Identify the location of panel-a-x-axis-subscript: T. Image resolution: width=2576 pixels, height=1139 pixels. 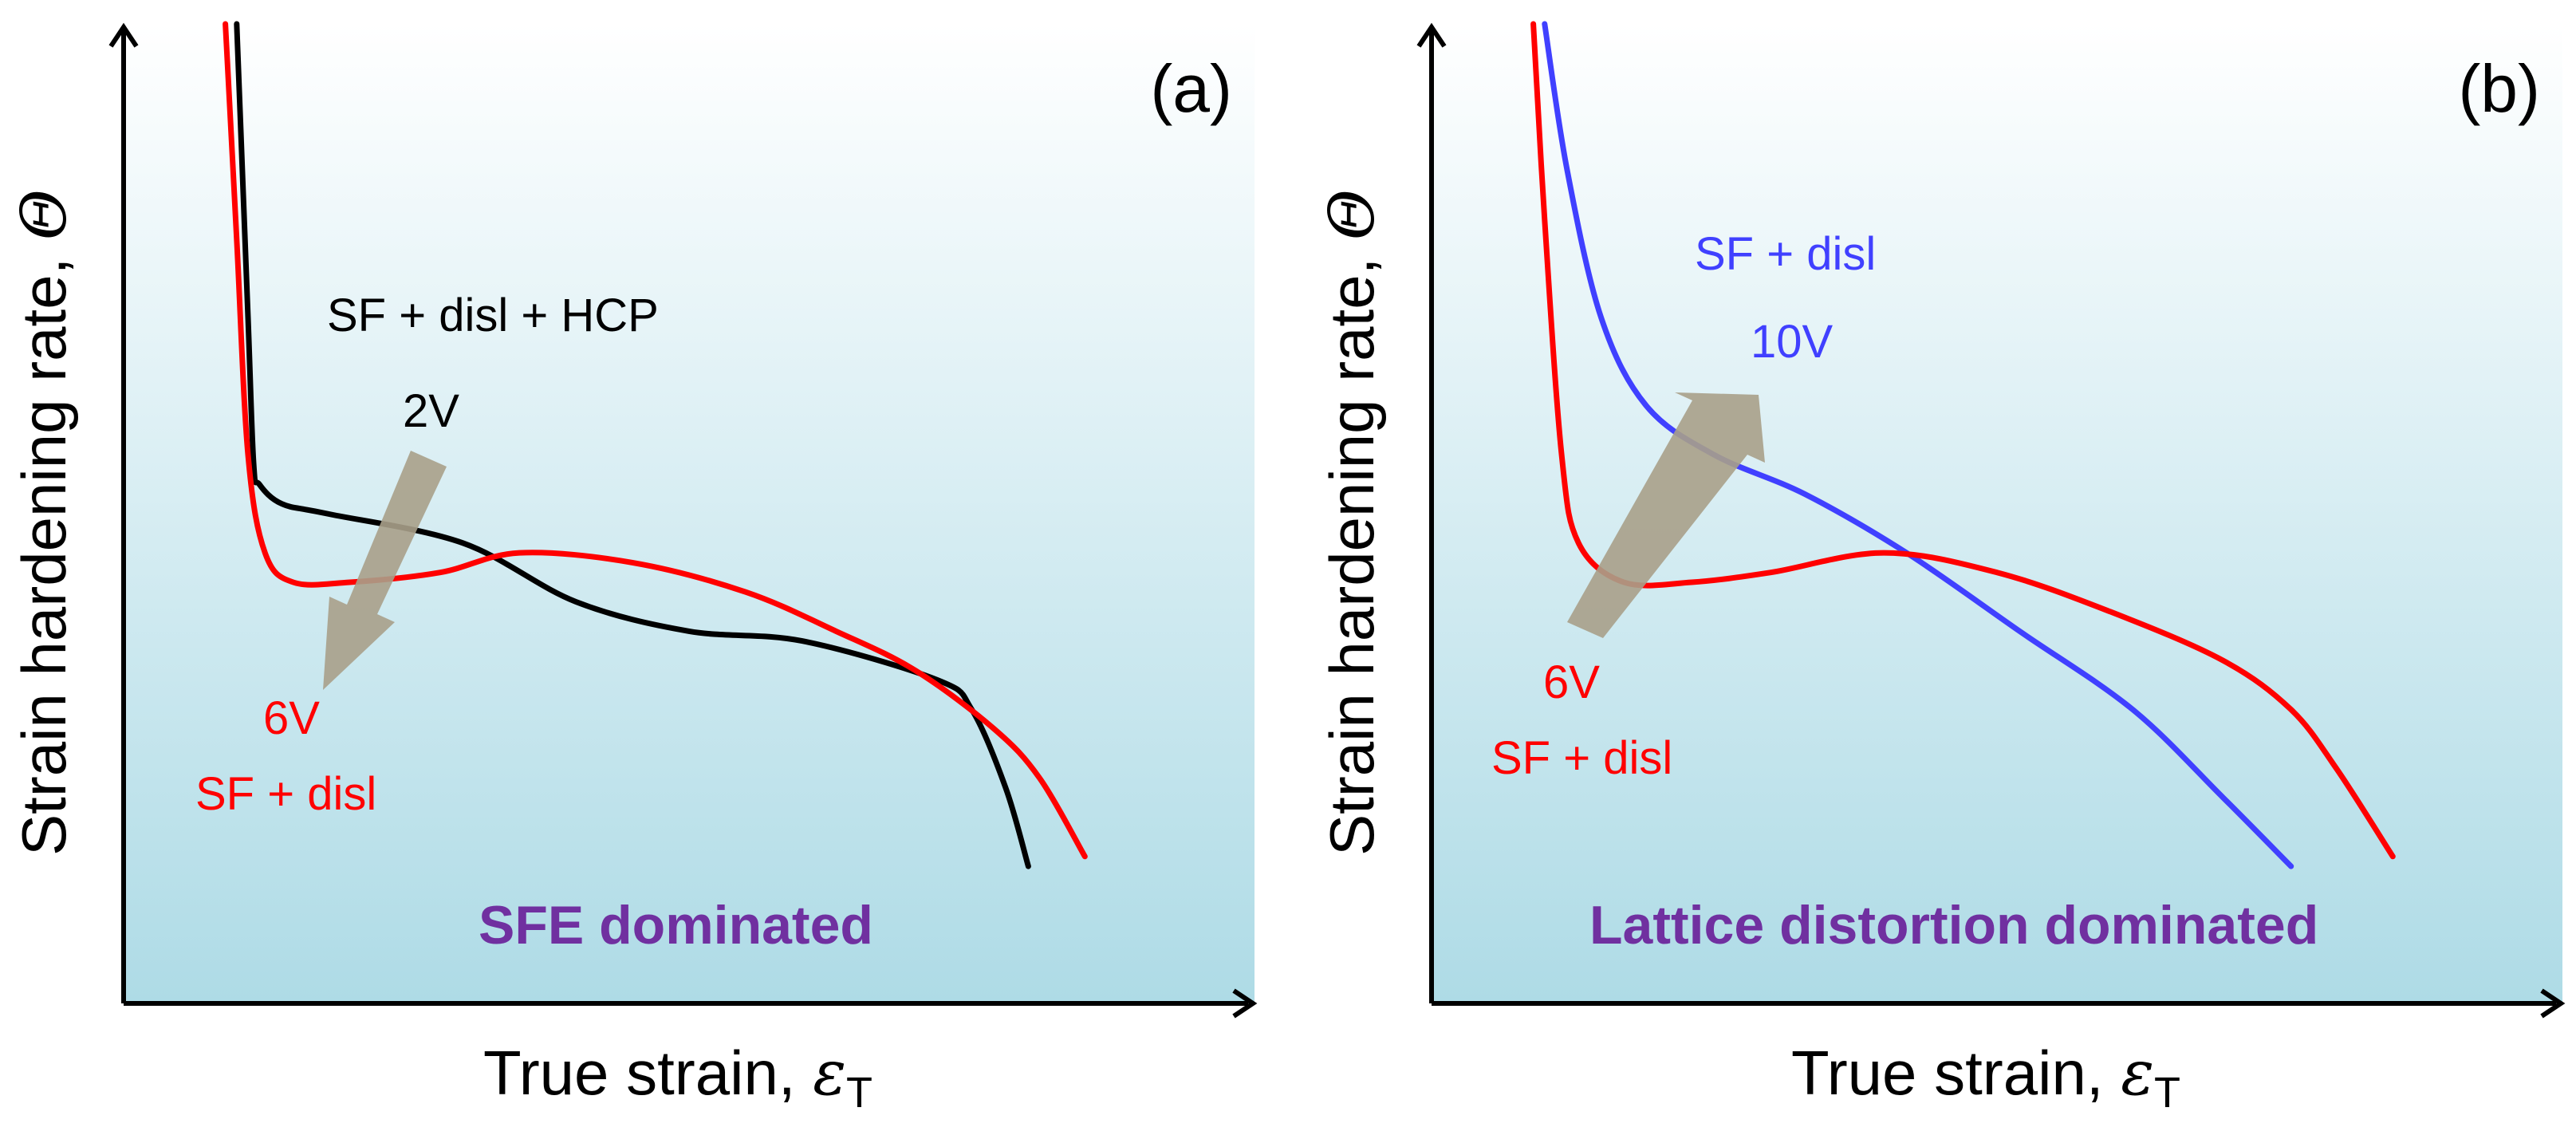
(859, 1093).